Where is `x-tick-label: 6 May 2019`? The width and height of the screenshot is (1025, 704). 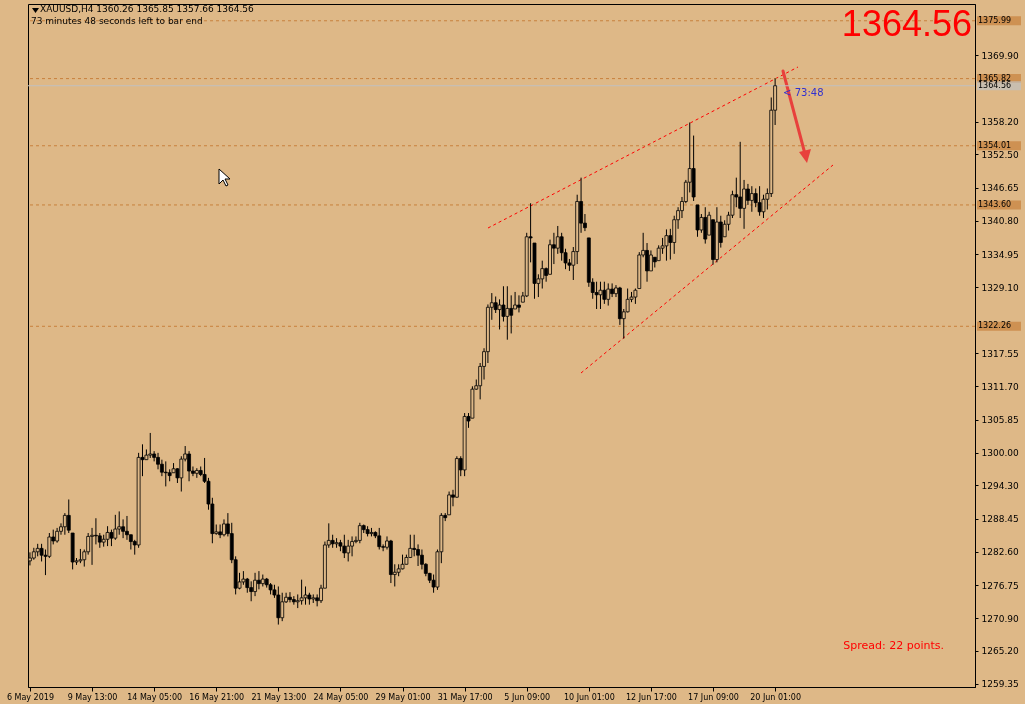 x-tick-label: 6 May 2019 is located at coordinates (30, 697).